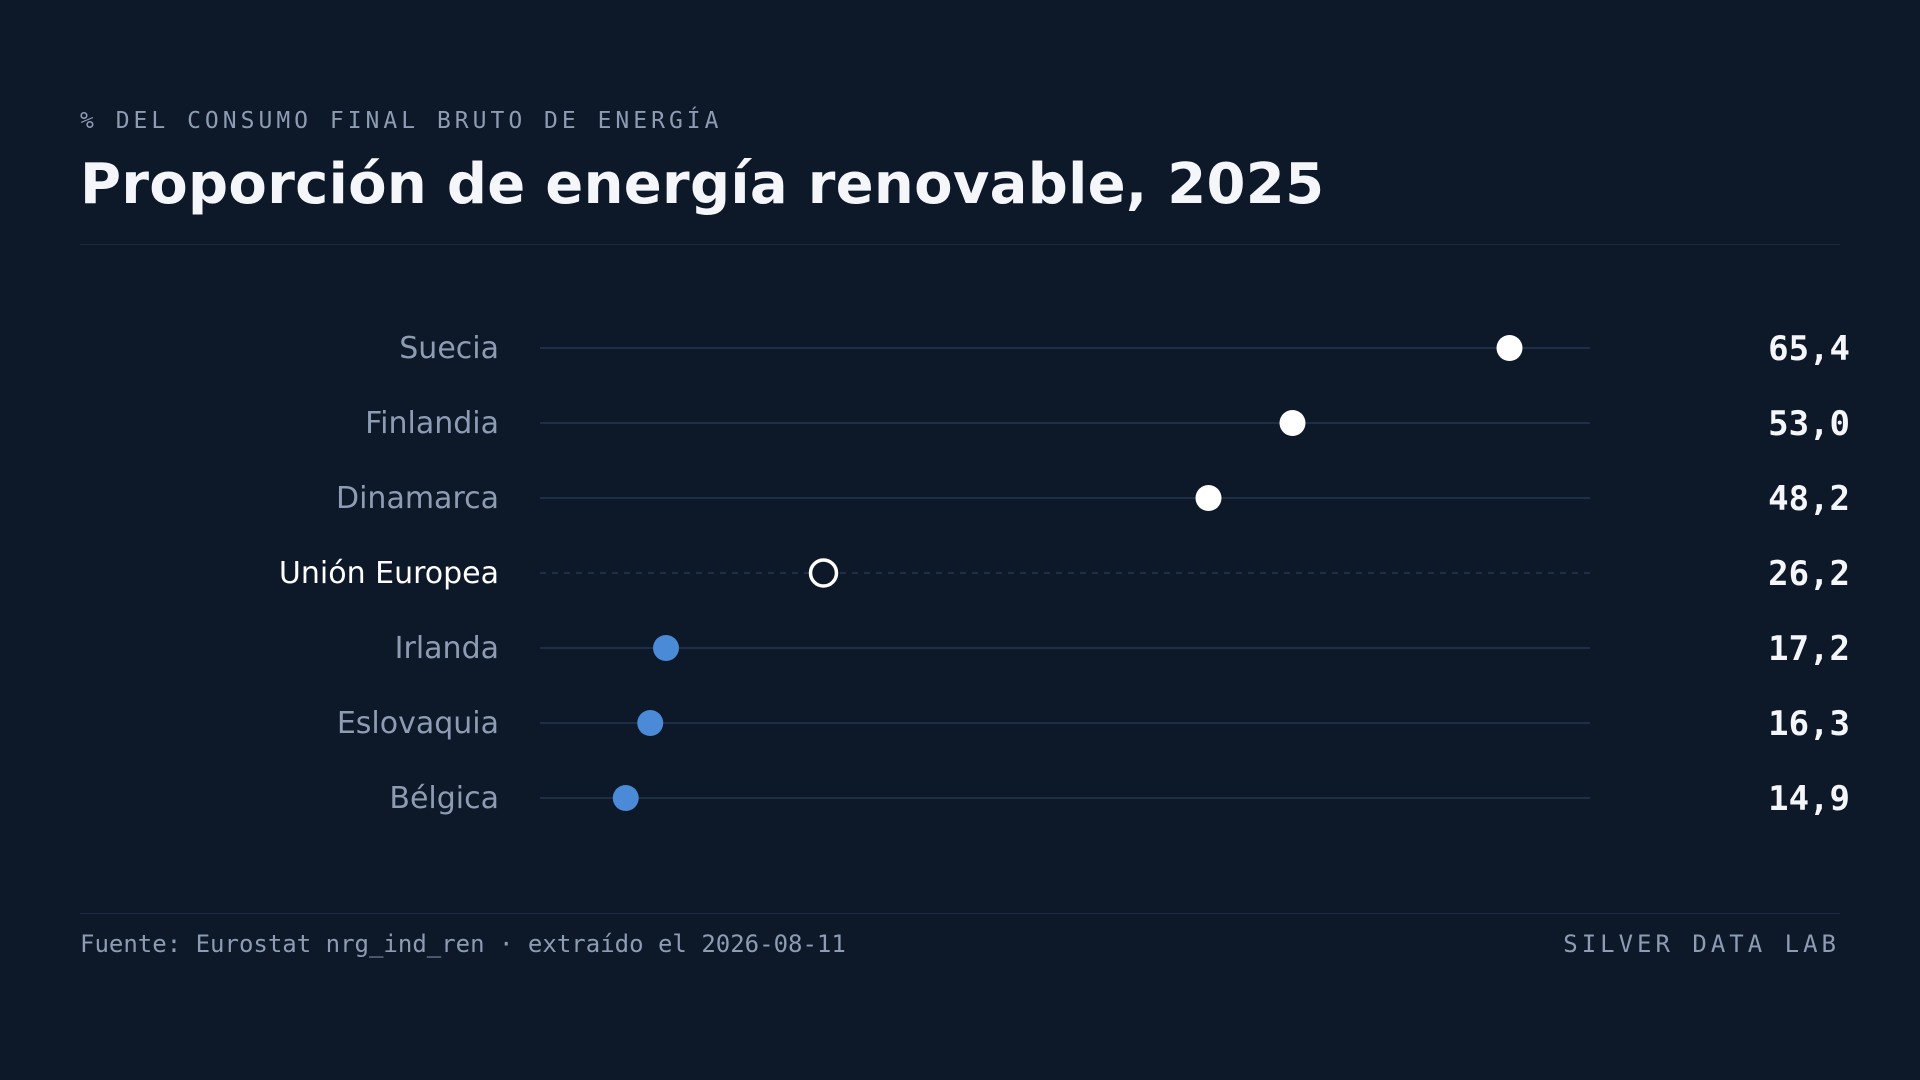 Image resolution: width=1920 pixels, height=1080 pixels. What do you see at coordinates (1701, 944) in the screenshot?
I see `brand-label: SILVER DATA LAB` at bounding box center [1701, 944].